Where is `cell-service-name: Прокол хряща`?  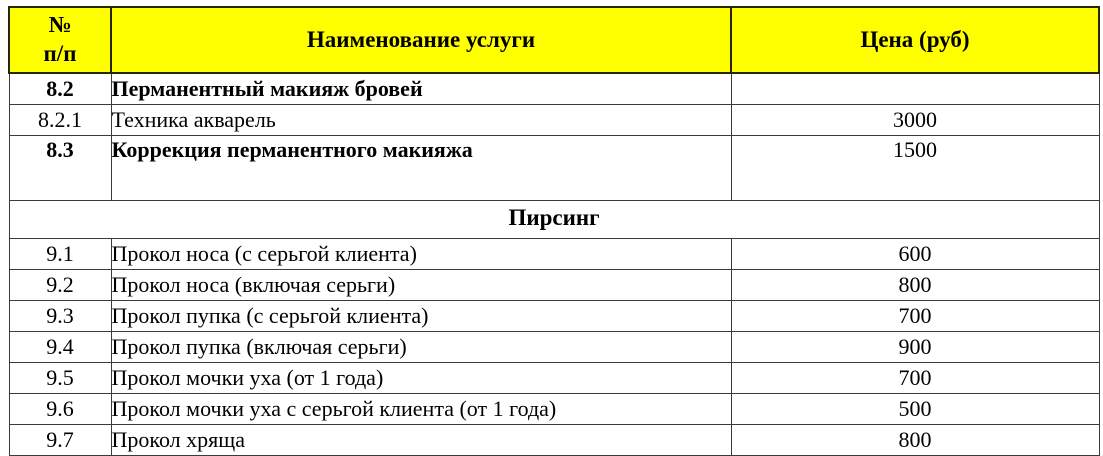
cell-service-name: Прокол хряща is located at coordinates (421, 440).